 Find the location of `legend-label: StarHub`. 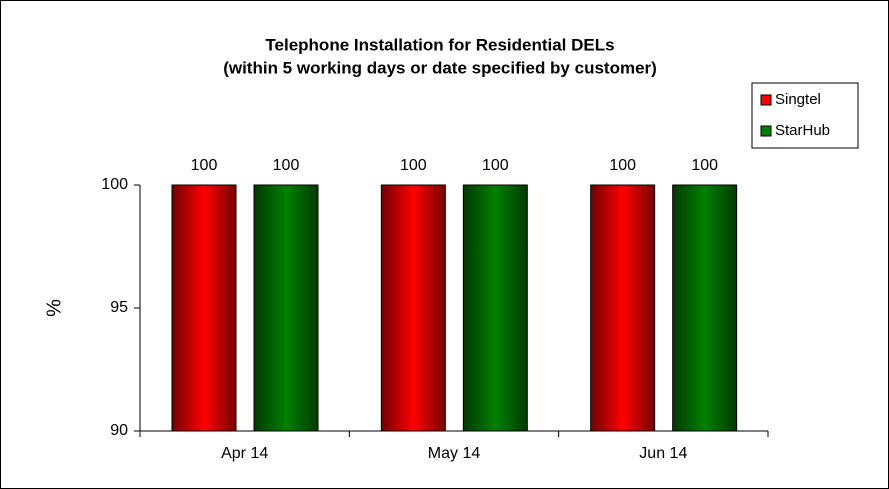

legend-label: StarHub is located at coordinates (802, 130).